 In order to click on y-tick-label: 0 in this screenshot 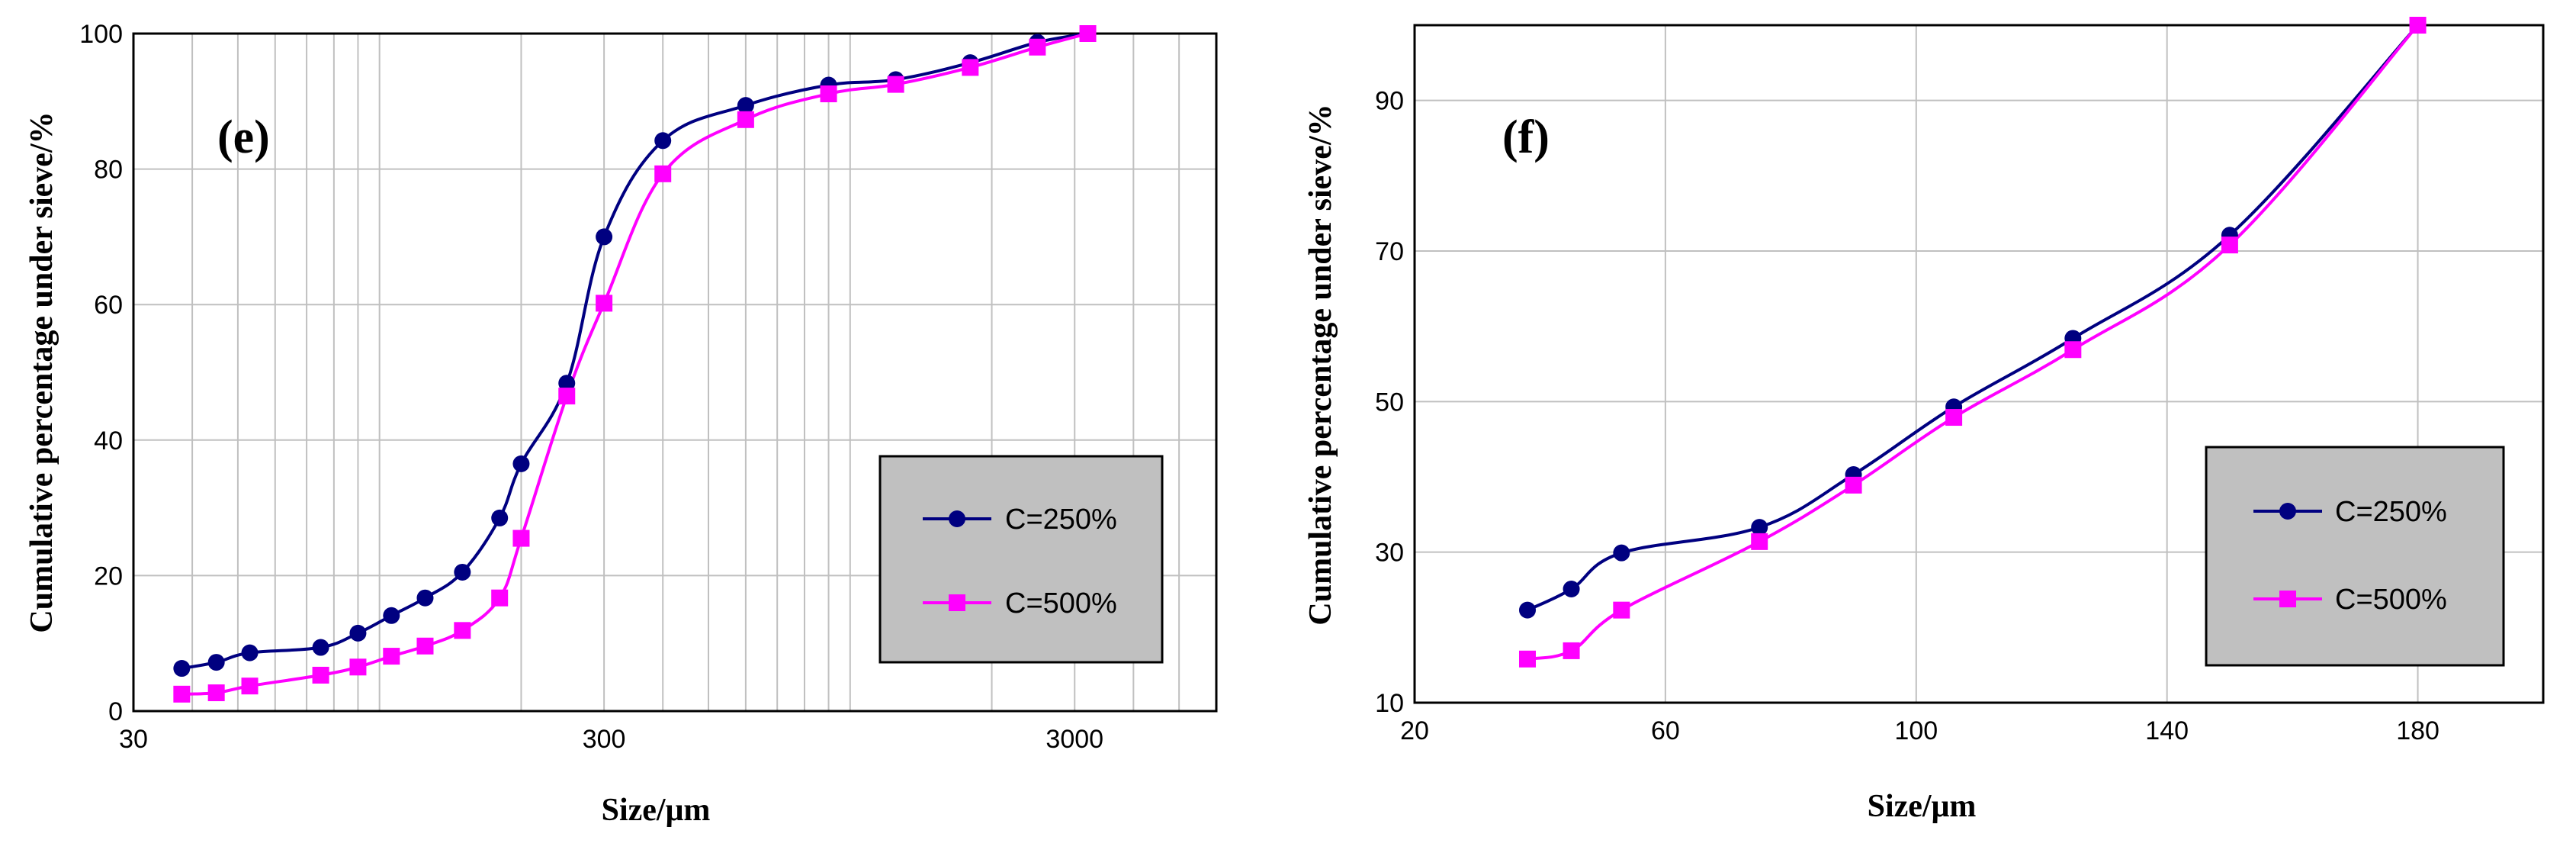, I will do `click(115, 711)`.